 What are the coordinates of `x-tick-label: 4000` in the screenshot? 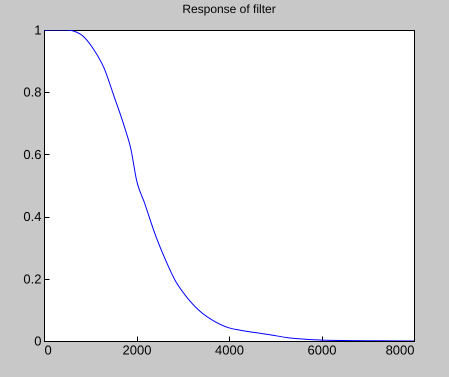 It's located at (229, 350).